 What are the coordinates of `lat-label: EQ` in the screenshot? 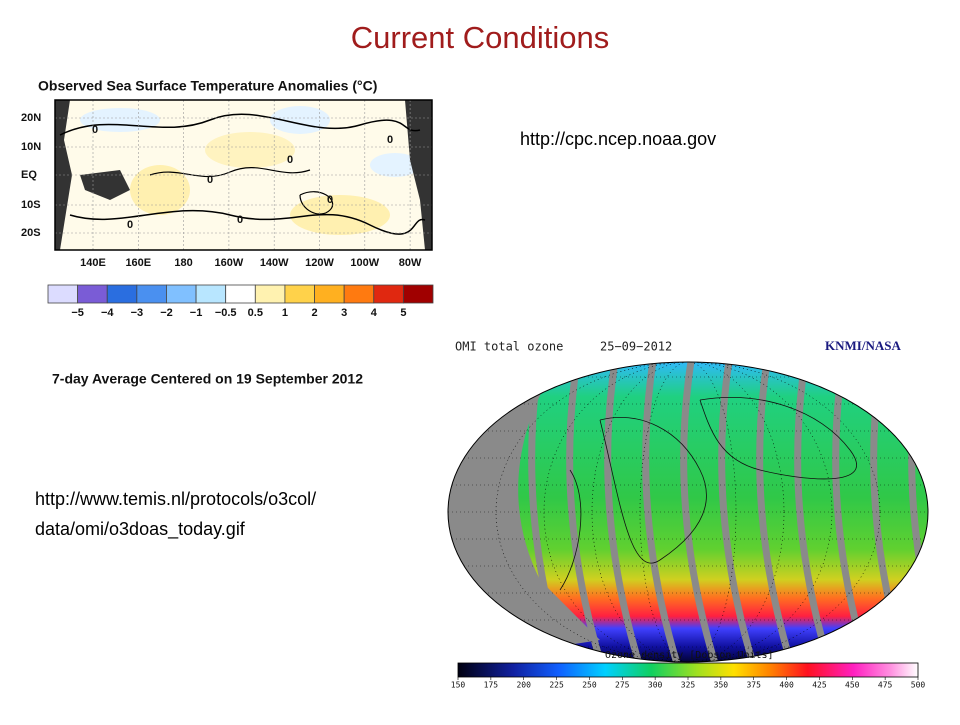 It's located at (29, 175).